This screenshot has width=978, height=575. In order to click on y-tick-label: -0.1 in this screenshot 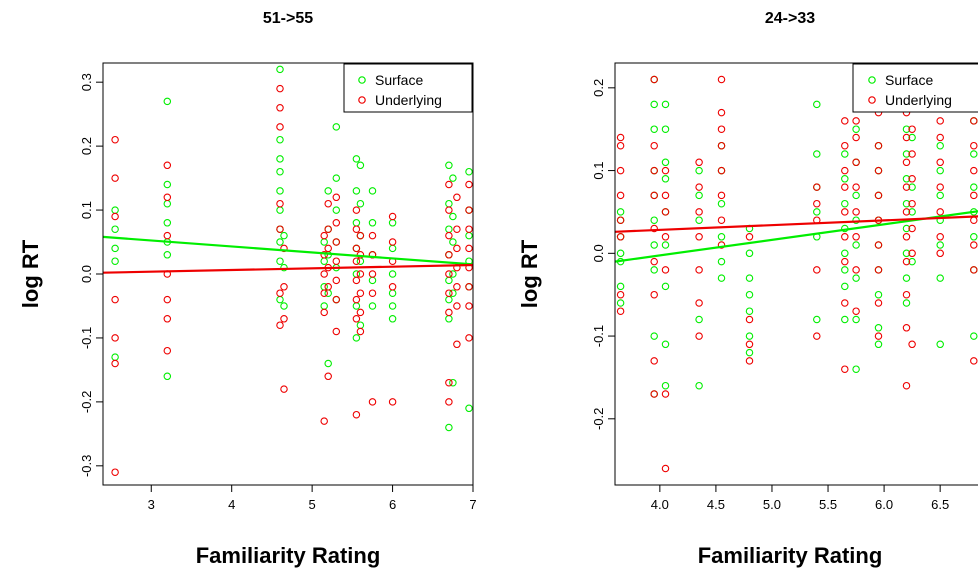, I will do `click(86, 338)`.